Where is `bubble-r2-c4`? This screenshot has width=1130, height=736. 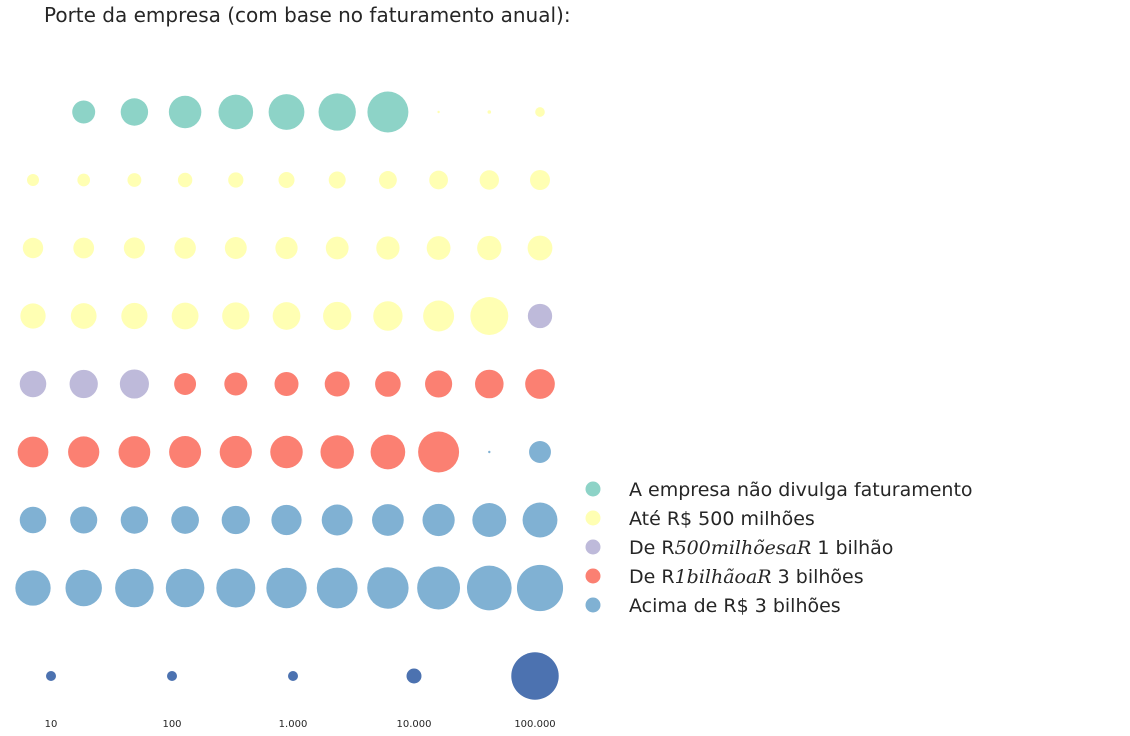
bubble-r2-c4 is located at coordinates (235, 248).